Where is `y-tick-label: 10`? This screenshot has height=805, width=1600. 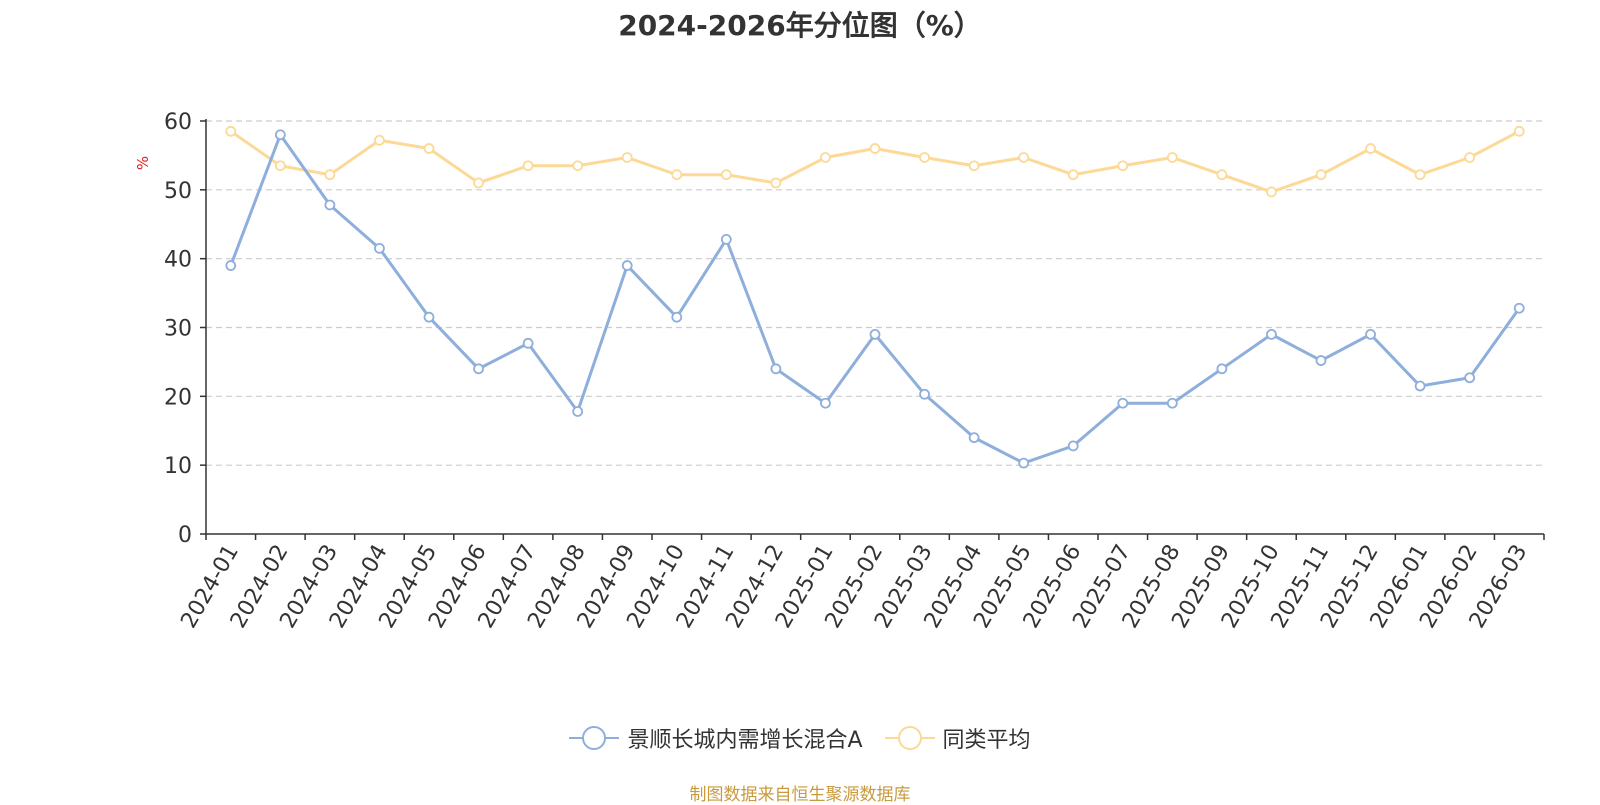
y-tick-label: 10 is located at coordinates (178, 466).